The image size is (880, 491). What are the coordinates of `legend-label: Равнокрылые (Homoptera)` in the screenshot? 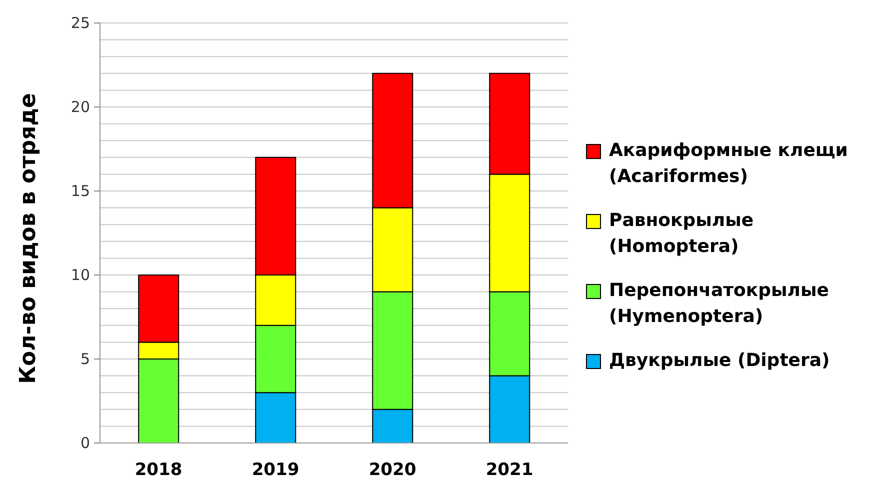 It's located at (682, 234).